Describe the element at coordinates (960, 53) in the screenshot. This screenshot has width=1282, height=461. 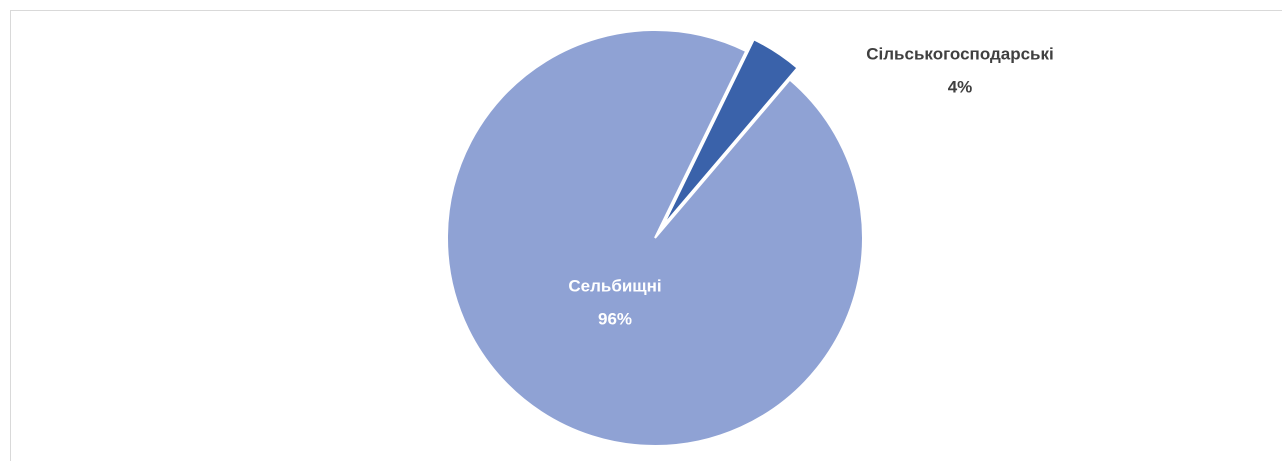
I see `category-label: Сільськогосподарські` at that location.